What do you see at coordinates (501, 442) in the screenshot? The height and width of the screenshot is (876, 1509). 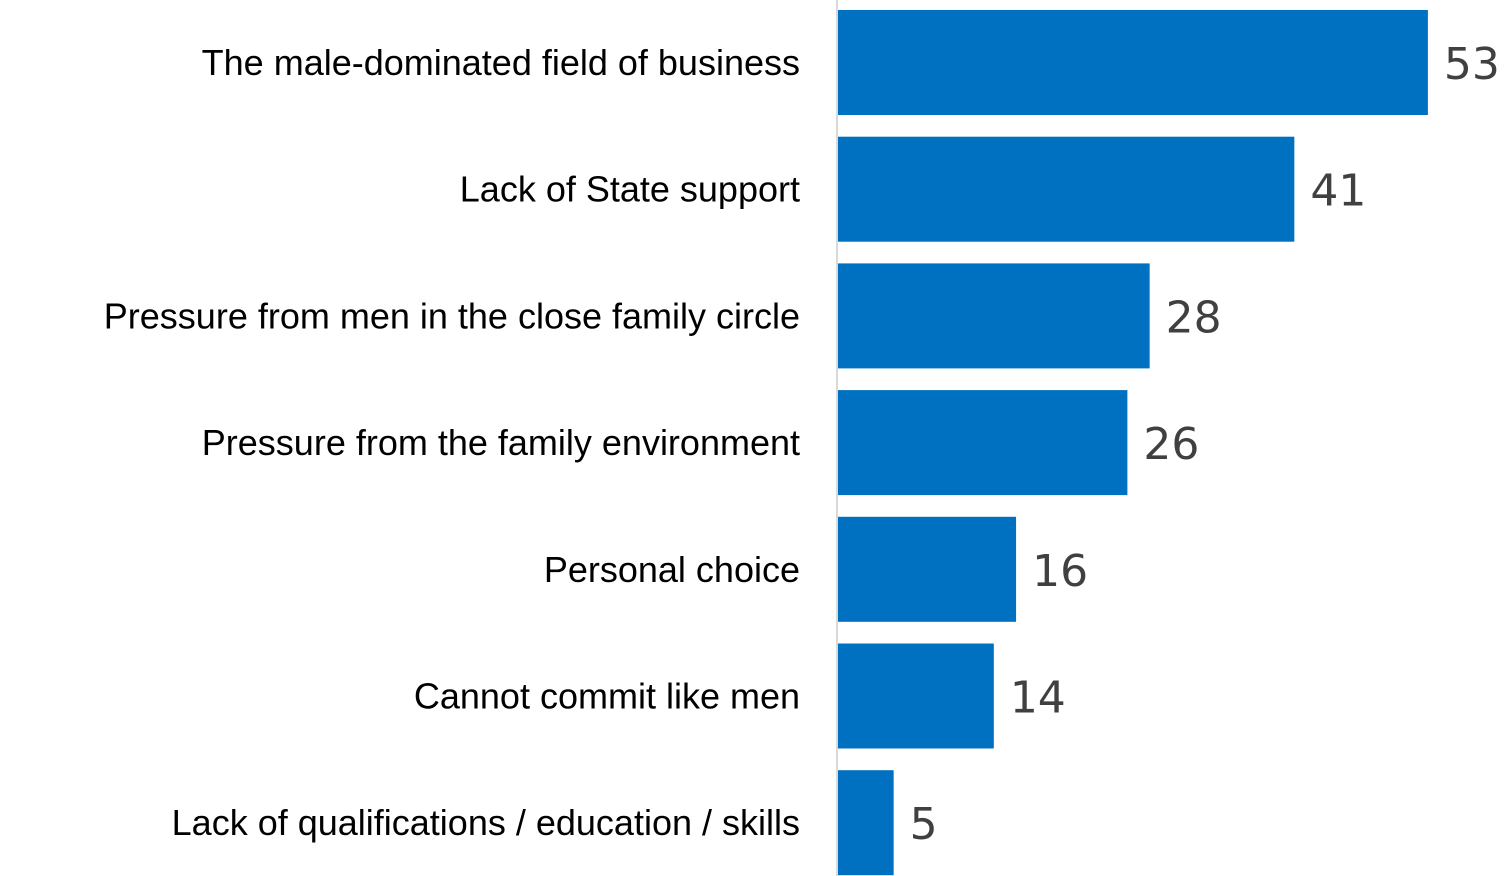 I see `category-label-3: Pressure from the family environment` at bounding box center [501, 442].